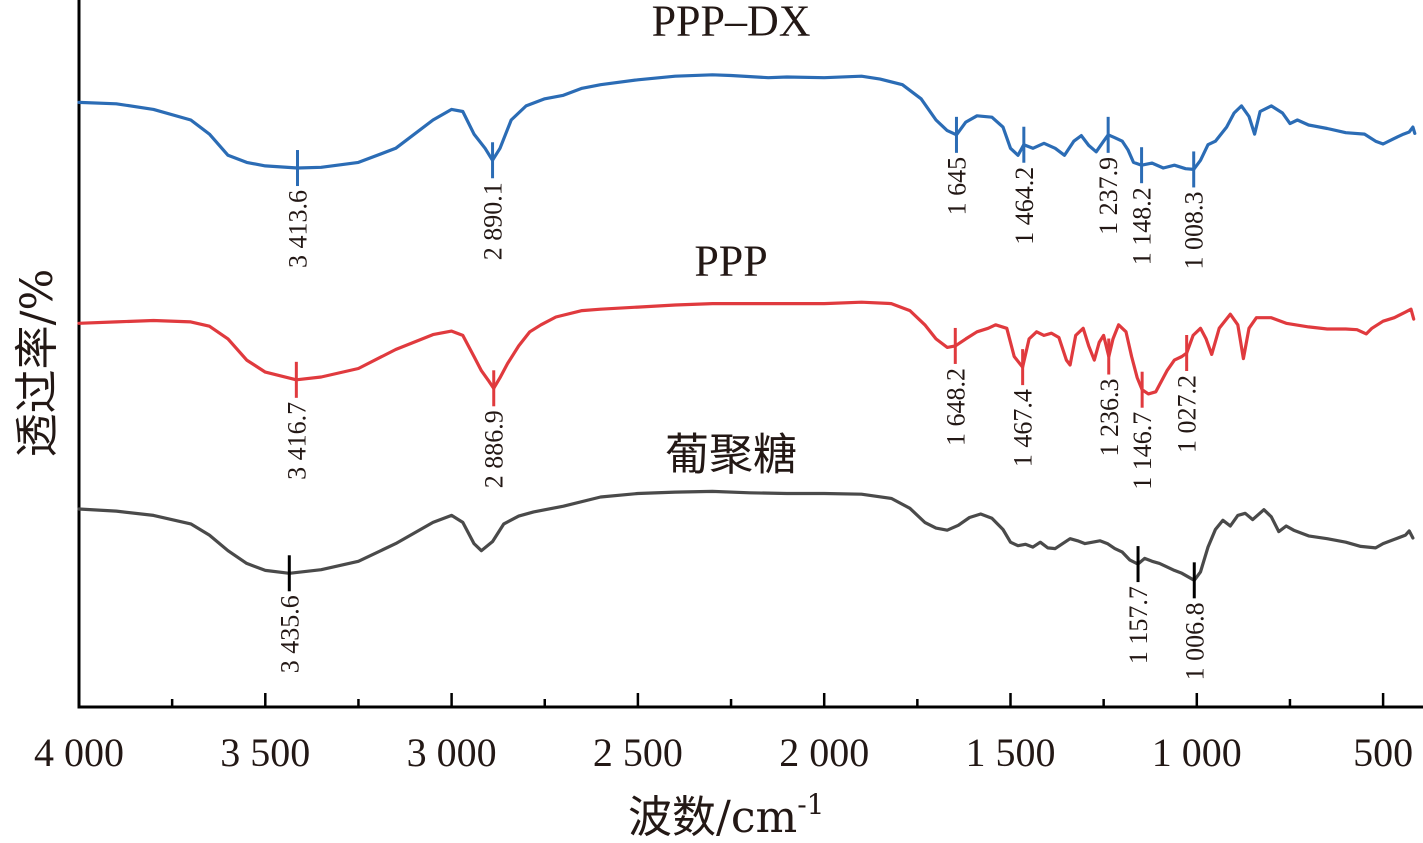  What do you see at coordinates (265, 752) in the screenshot?
I see `x-tick-label: 3 500` at bounding box center [265, 752].